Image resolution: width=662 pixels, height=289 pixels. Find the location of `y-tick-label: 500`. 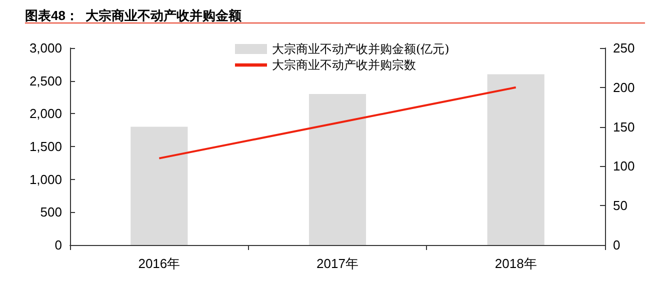

y-tick-label: 500 is located at coordinates (51, 212).